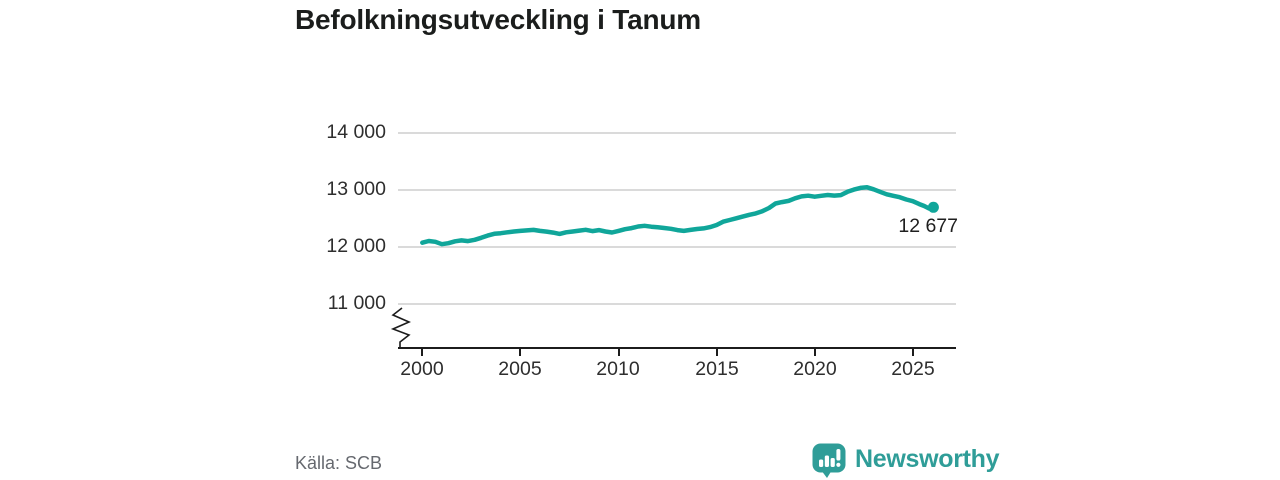 The height and width of the screenshot is (480, 1280). I want to click on x-tick-label-2005: 2005, so click(520, 369).